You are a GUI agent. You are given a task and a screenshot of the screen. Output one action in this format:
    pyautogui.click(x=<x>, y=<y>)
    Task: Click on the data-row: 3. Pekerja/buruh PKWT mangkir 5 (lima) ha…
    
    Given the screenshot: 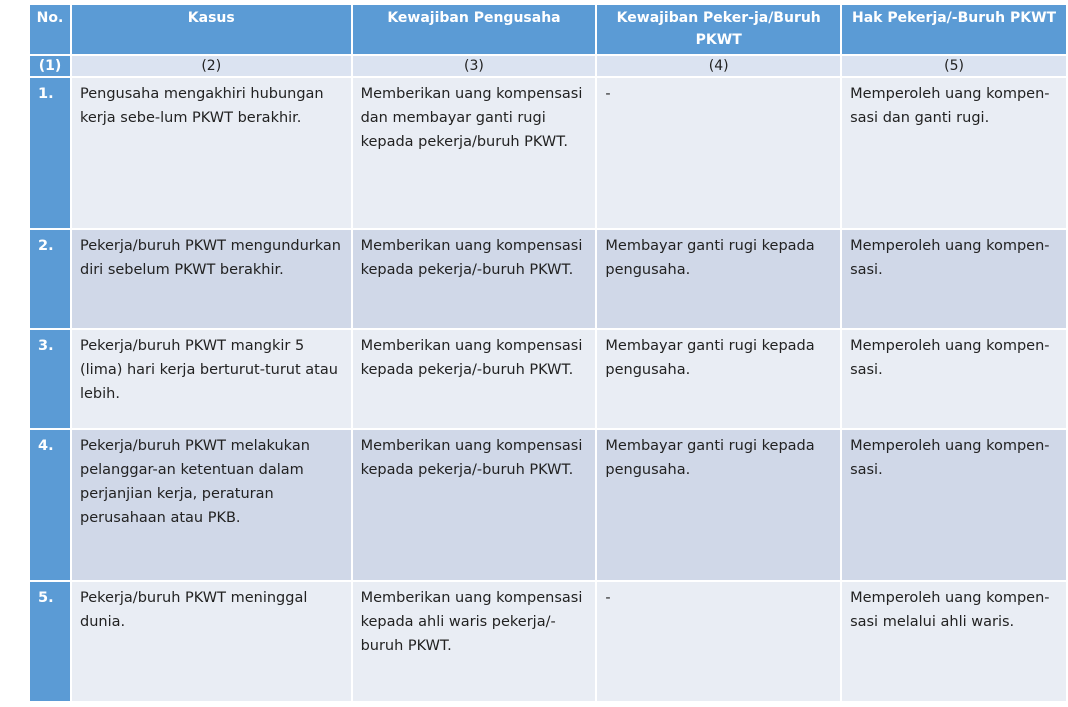 What is the action you would take?
    pyautogui.click(x=548, y=379)
    